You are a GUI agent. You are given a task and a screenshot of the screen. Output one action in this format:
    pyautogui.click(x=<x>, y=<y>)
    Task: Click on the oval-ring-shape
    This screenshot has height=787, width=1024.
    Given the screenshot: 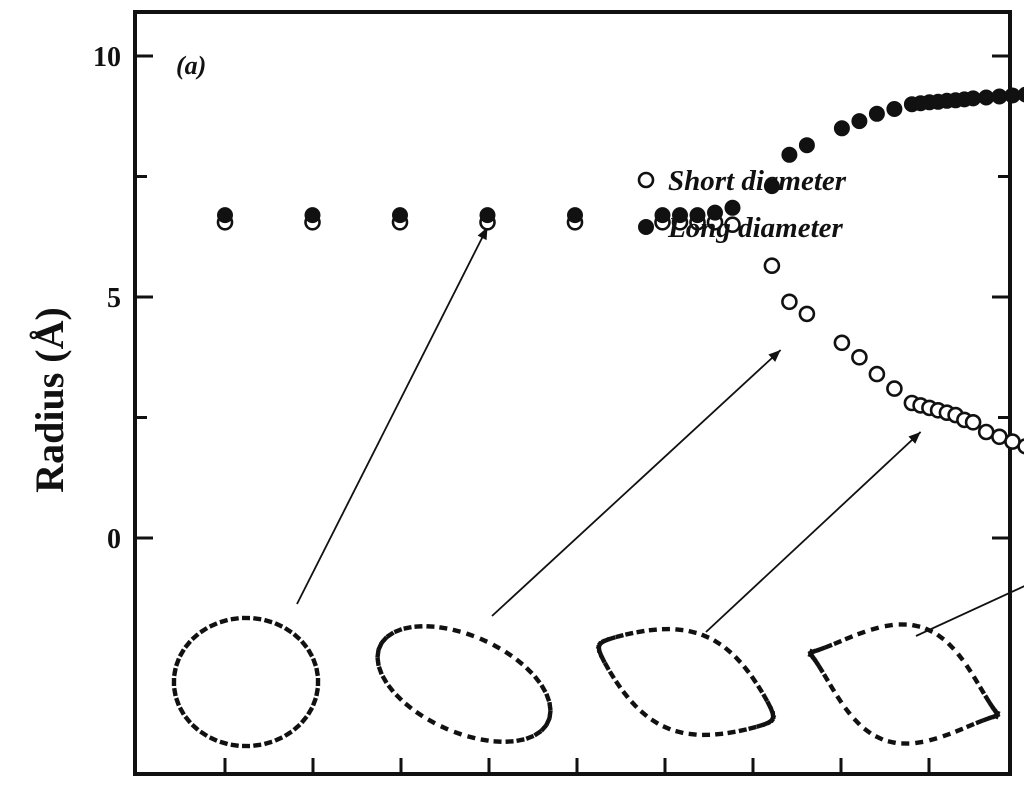 What is the action you would take?
    pyautogui.click(x=464, y=684)
    